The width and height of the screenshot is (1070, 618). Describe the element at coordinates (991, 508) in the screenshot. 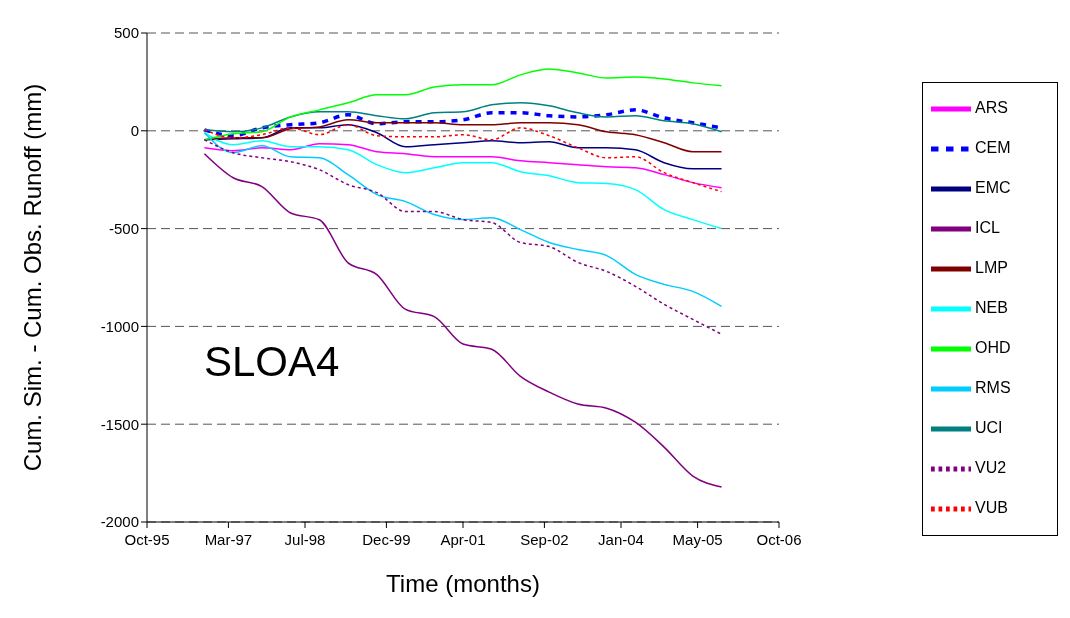

I see `legend-label: VUB` at that location.